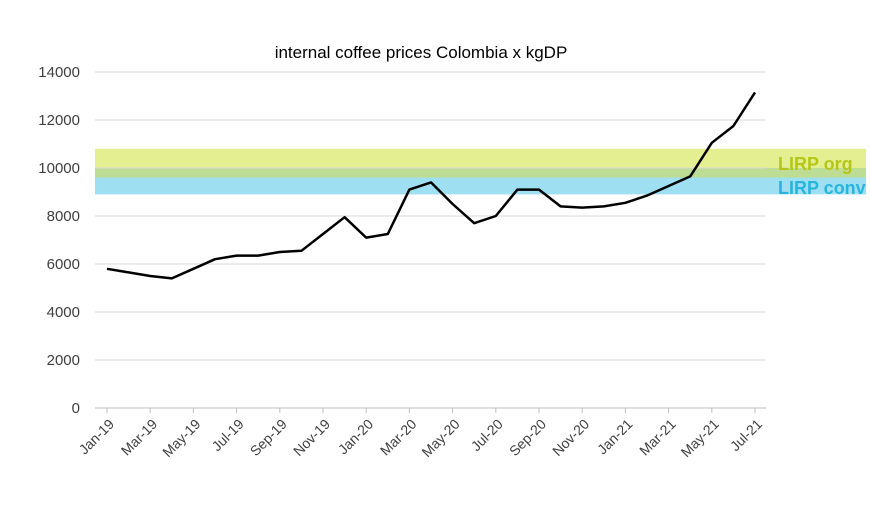 The height and width of the screenshot is (520, 870). I want to click on x-tick-label: Mar-20, so click(398, 437).